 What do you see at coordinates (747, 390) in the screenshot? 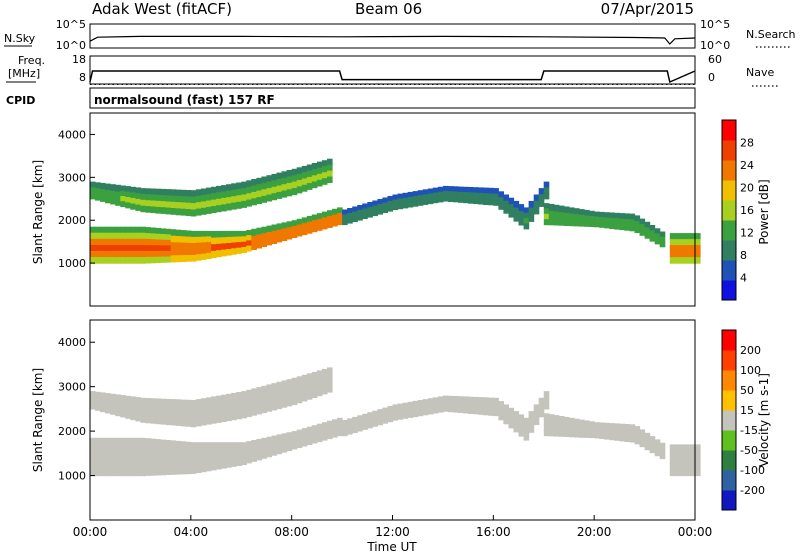
I see `colorbar-tick-label: 50` at bounding box center [747, 390].